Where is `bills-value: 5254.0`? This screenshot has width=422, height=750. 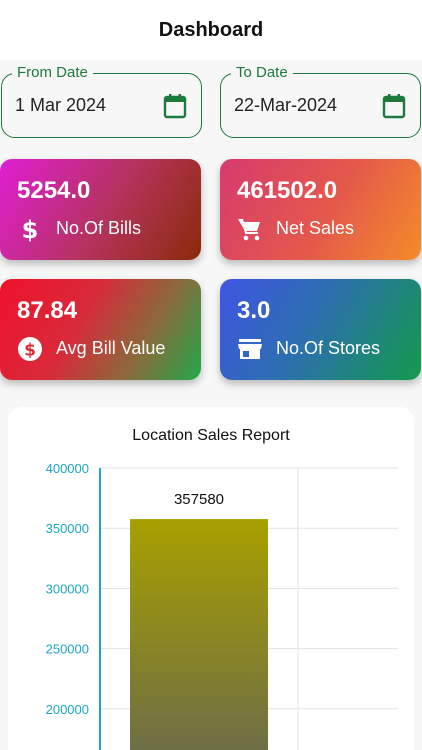 bills-value: 5254.0 is located at coordinates (54, 190).